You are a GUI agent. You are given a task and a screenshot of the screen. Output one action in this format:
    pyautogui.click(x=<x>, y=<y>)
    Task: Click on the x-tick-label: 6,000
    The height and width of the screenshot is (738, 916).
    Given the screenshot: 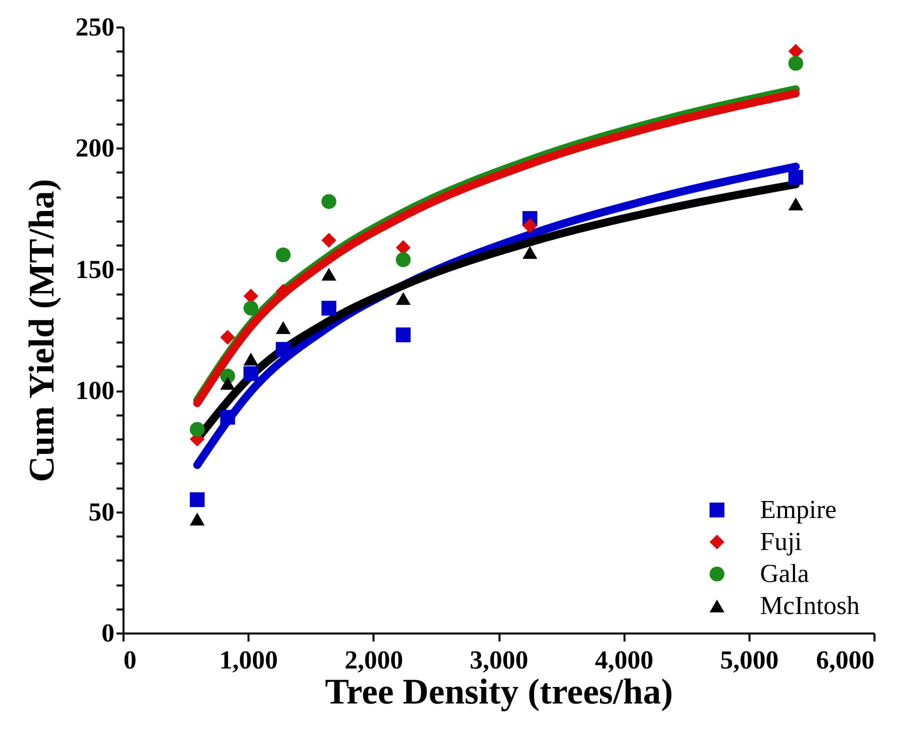 What is the action you would take?
    pyautogui.click(x=845, y=660)
    